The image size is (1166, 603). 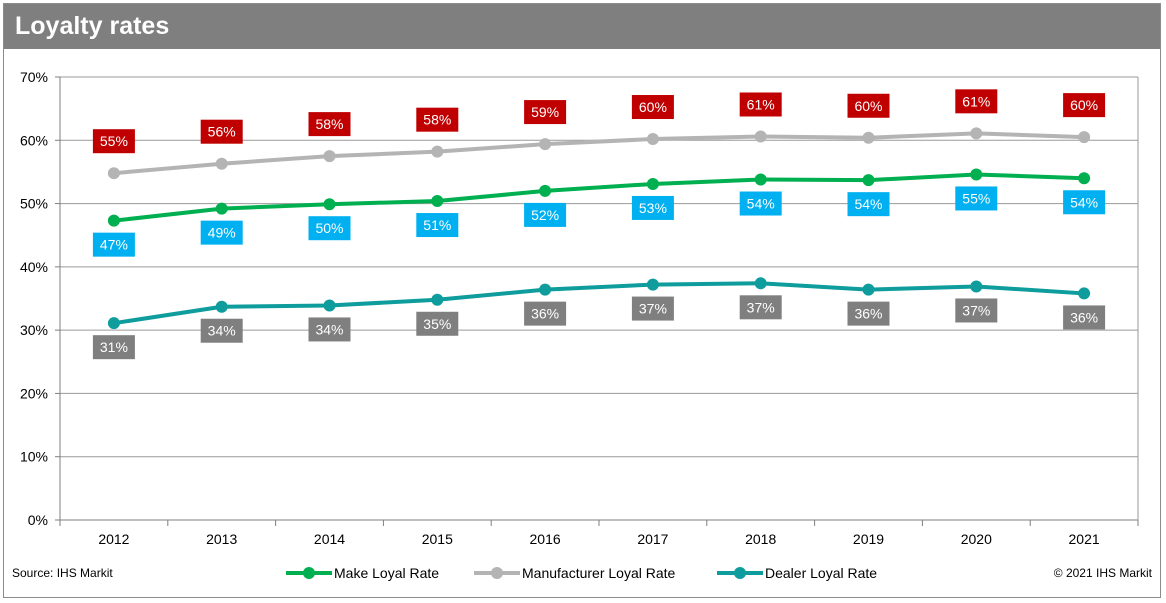 I want to click on legend-item-dealer: Dealer Loyal Rate, so click(x=797, y=573).